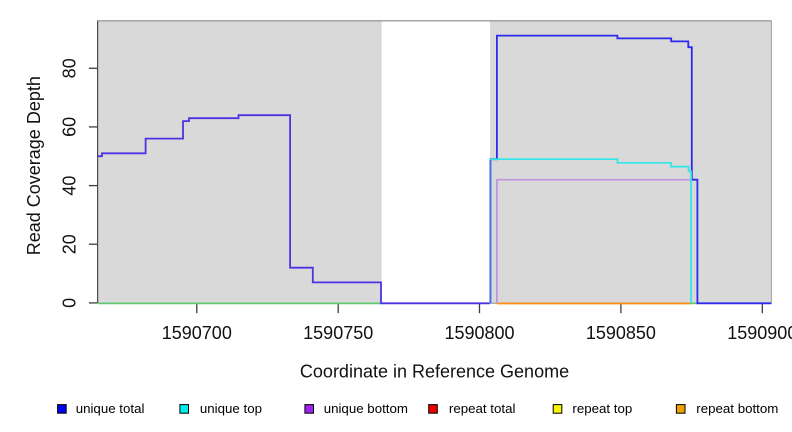 This screenshot has height=432, width=792. What do you see at coordinates (110, 408) in the screenshot?
I see `svg-text: unique total` at bounding box center [110, 408].